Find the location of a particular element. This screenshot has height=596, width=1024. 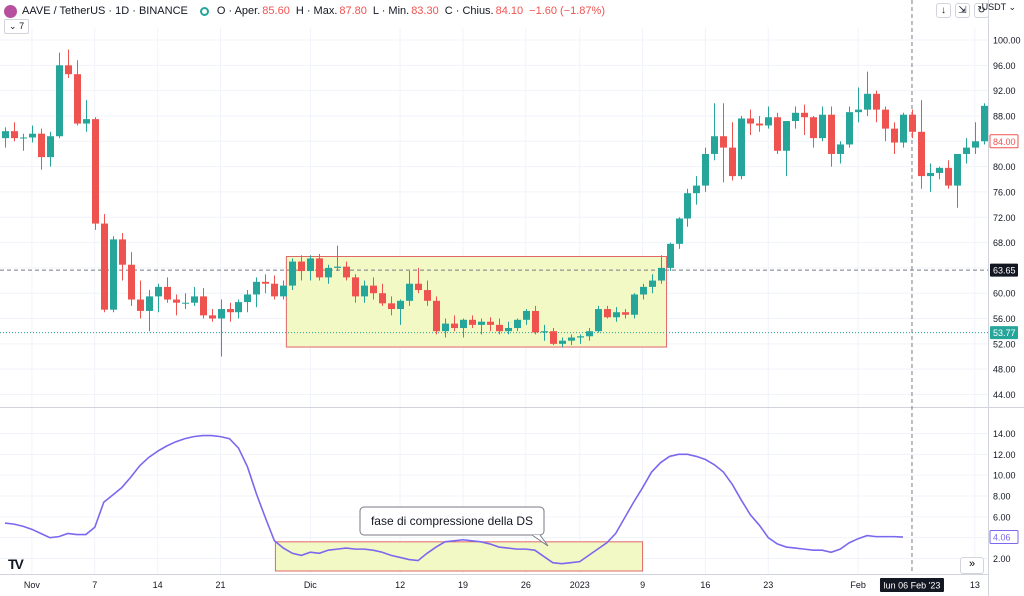

currency-selector: USDT ⌄ is located at coordinates (999, 7).